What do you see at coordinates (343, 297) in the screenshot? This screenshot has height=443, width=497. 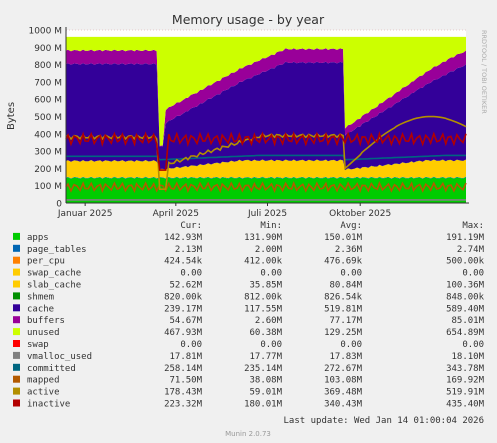 I see `legend-value: 826.54k` at bounding box center [343, 297].